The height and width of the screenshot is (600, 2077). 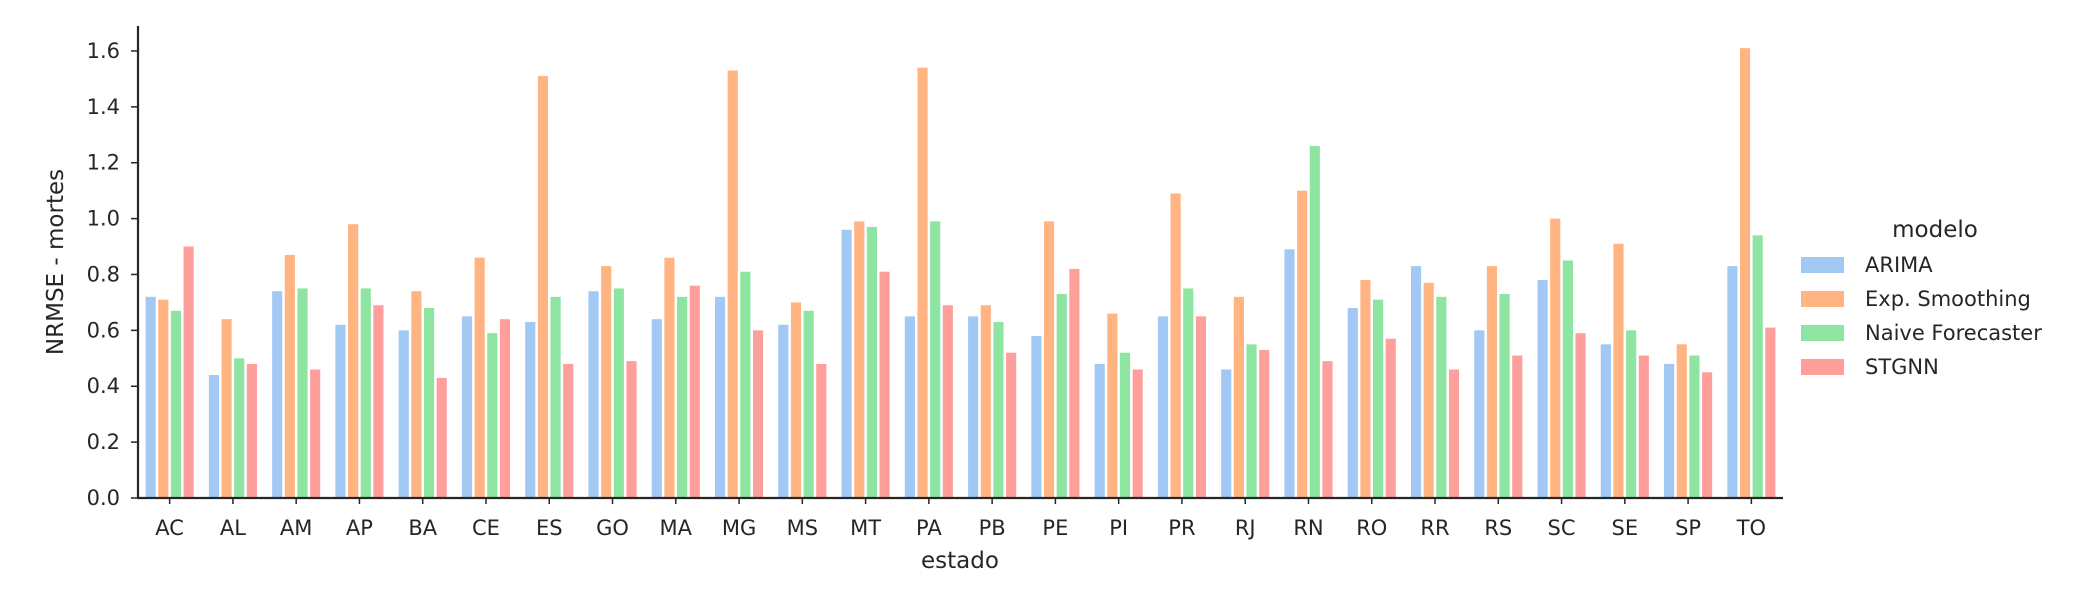 I want to click on legend-label: Naive Forecaster, so click(x=1953, y=333).